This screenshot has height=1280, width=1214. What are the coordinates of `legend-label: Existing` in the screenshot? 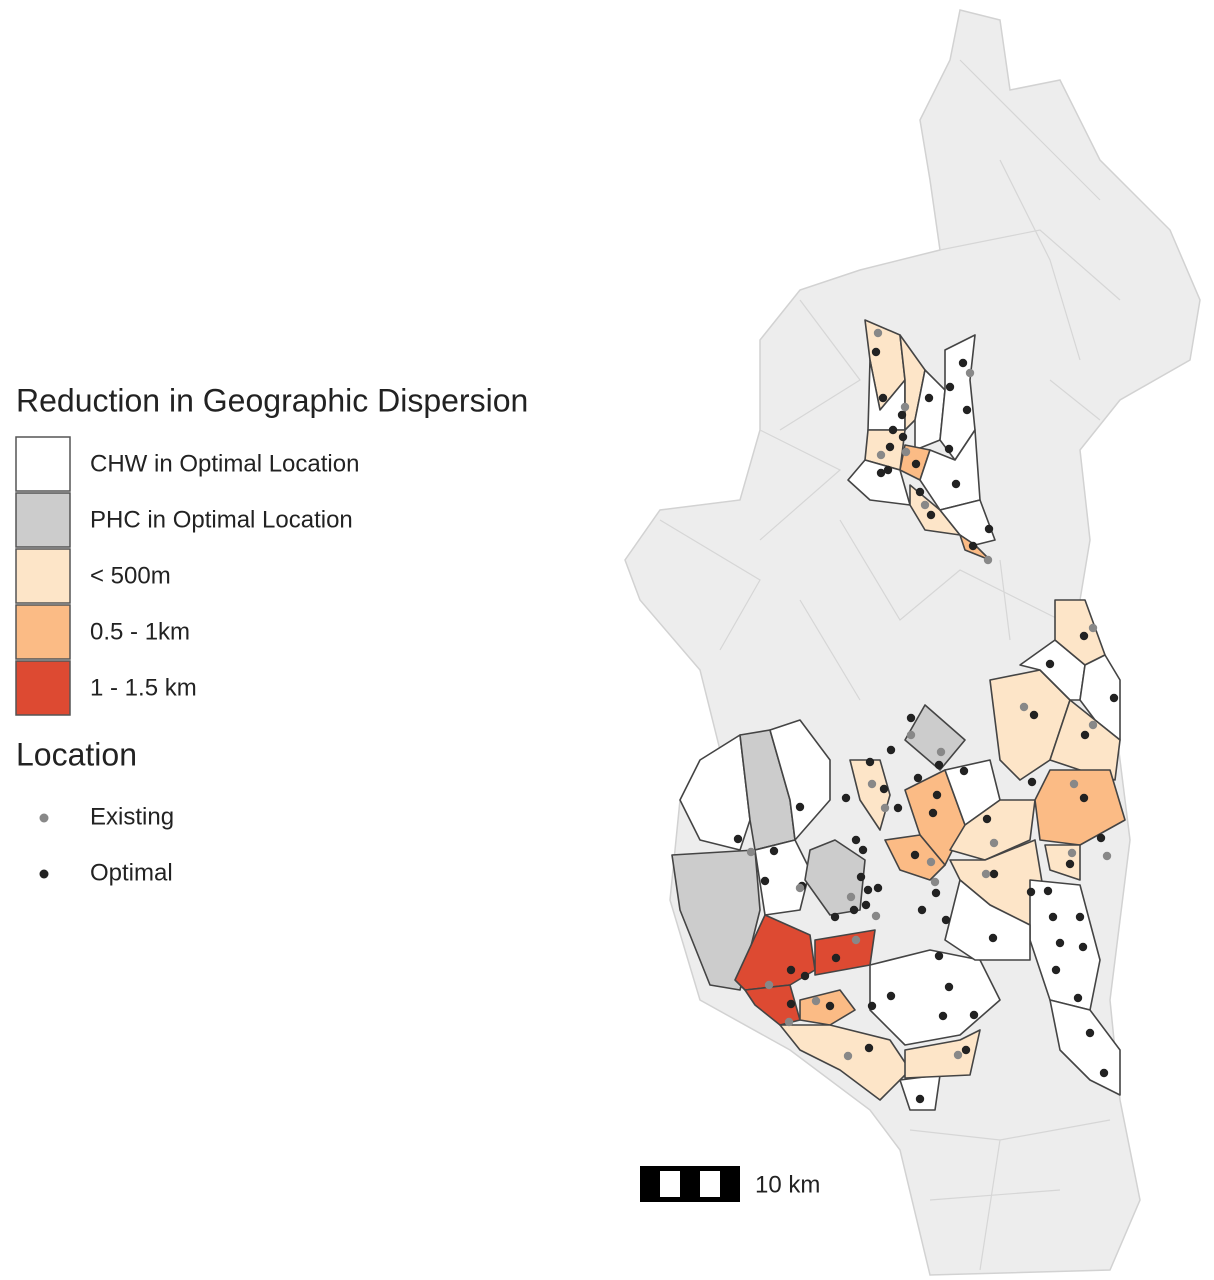 It's located at (132, 816).